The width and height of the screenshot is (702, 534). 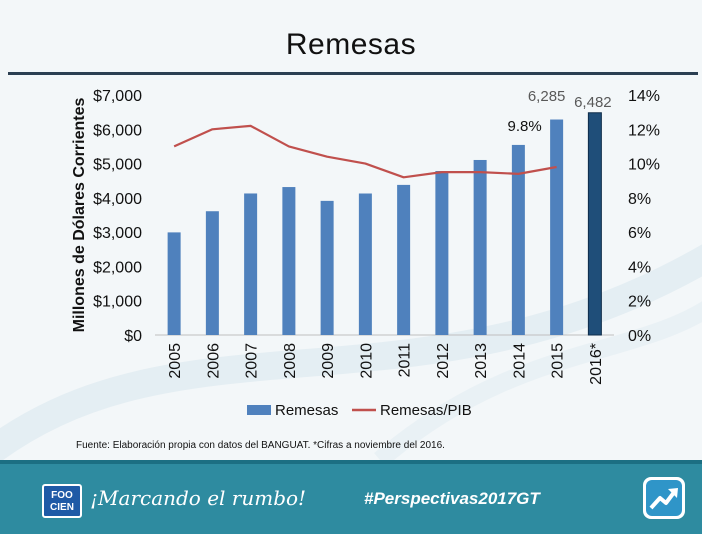 What do you see at coordinates (644, 130) in the screenshot?
I see `y2-tick-label: 12%` at bounding box center [644, 130].